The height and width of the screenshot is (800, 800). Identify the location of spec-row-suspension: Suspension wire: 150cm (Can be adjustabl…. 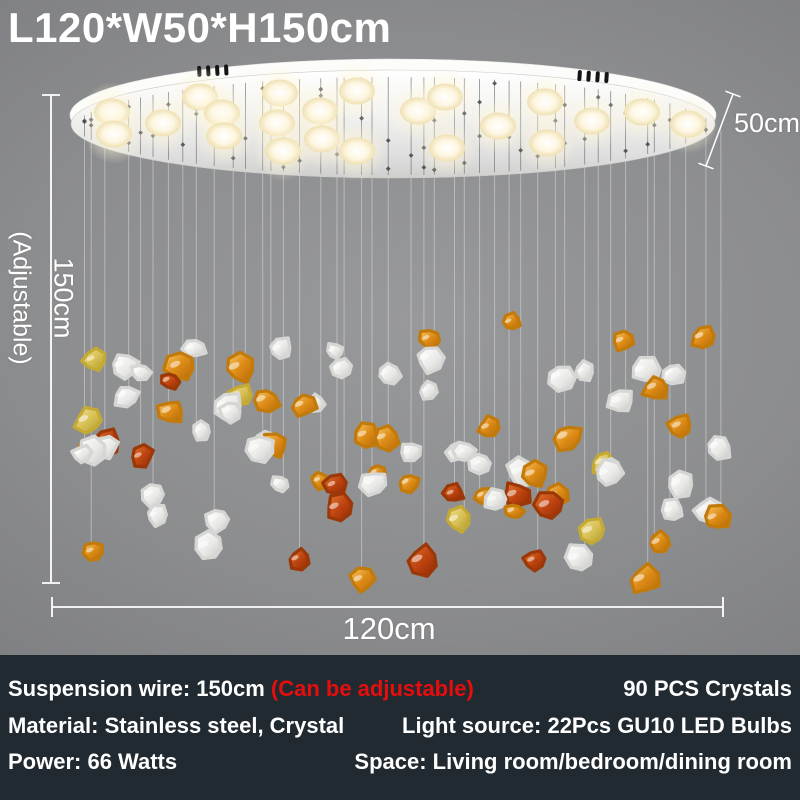
(400, 688).